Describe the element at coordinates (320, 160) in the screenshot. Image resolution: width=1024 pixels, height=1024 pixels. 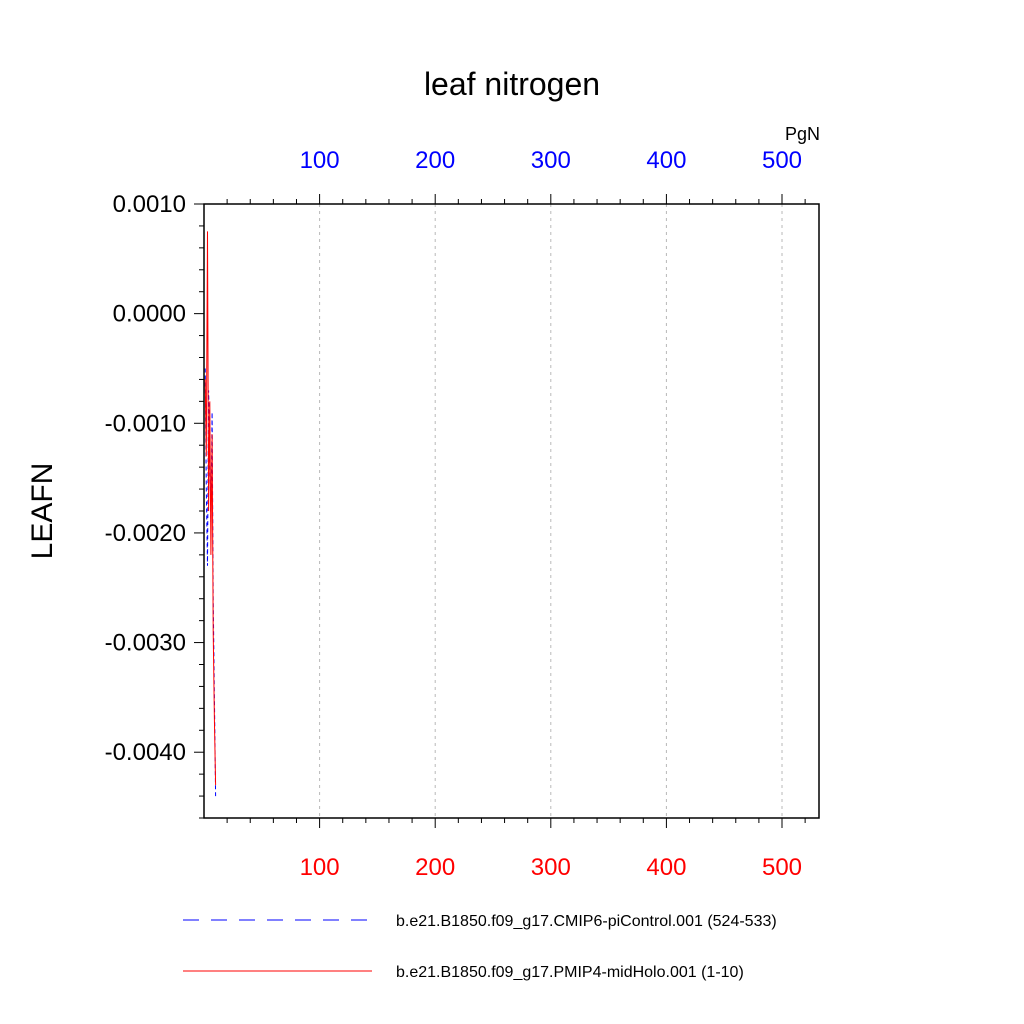
I see `x-top-tick-label: 100` at that location.